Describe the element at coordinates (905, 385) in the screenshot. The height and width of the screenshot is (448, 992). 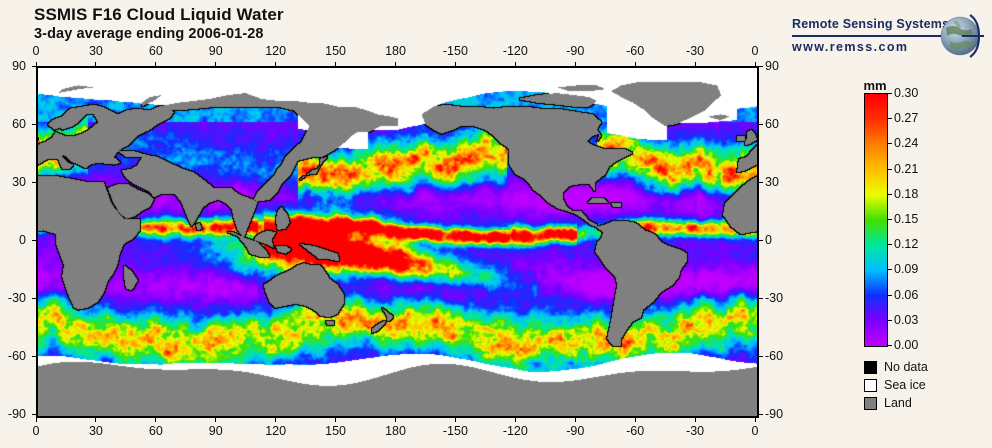
I see `legend-label: Sea ice` at that location.